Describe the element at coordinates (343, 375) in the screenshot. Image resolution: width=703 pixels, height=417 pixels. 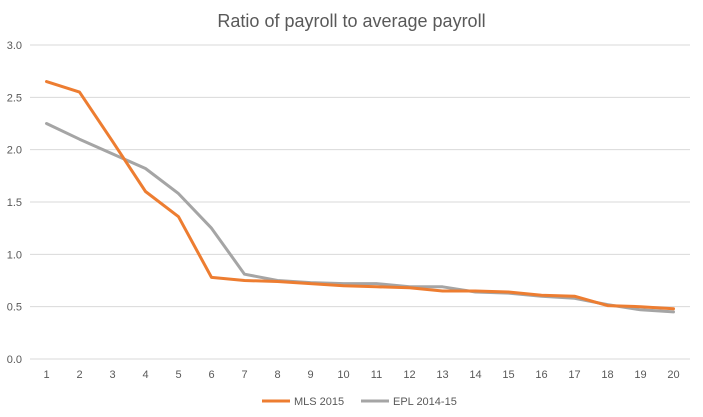
I see `x-tick-label: 10` at that location.